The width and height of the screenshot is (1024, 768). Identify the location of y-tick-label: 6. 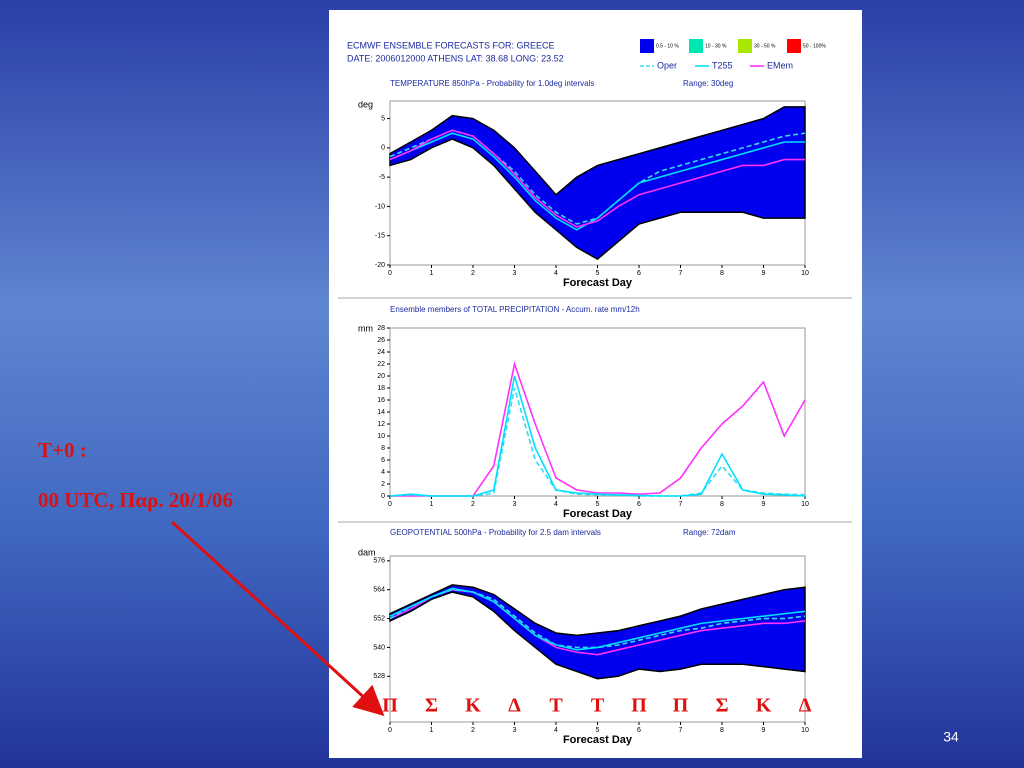
(383, 460).